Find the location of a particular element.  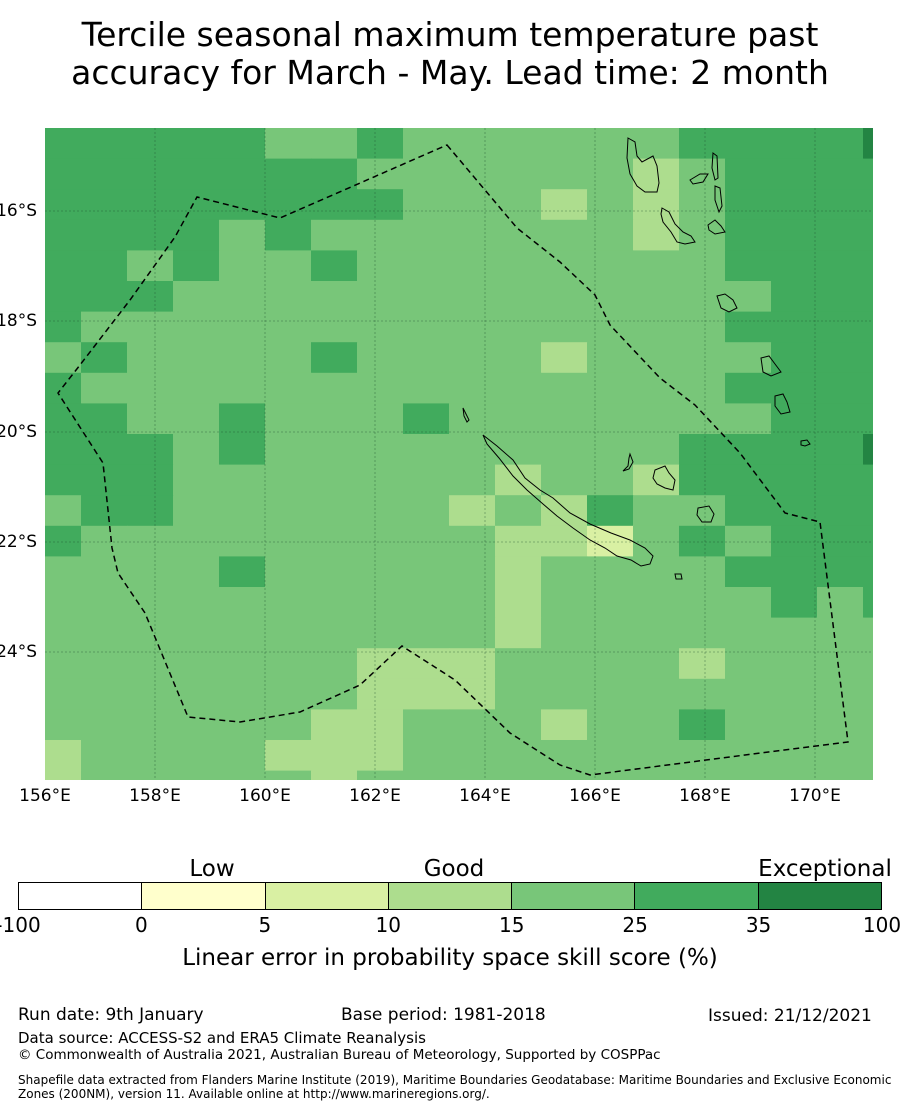

base-period: Base period: 1981-2018 is located at coordinates (443, 1015).